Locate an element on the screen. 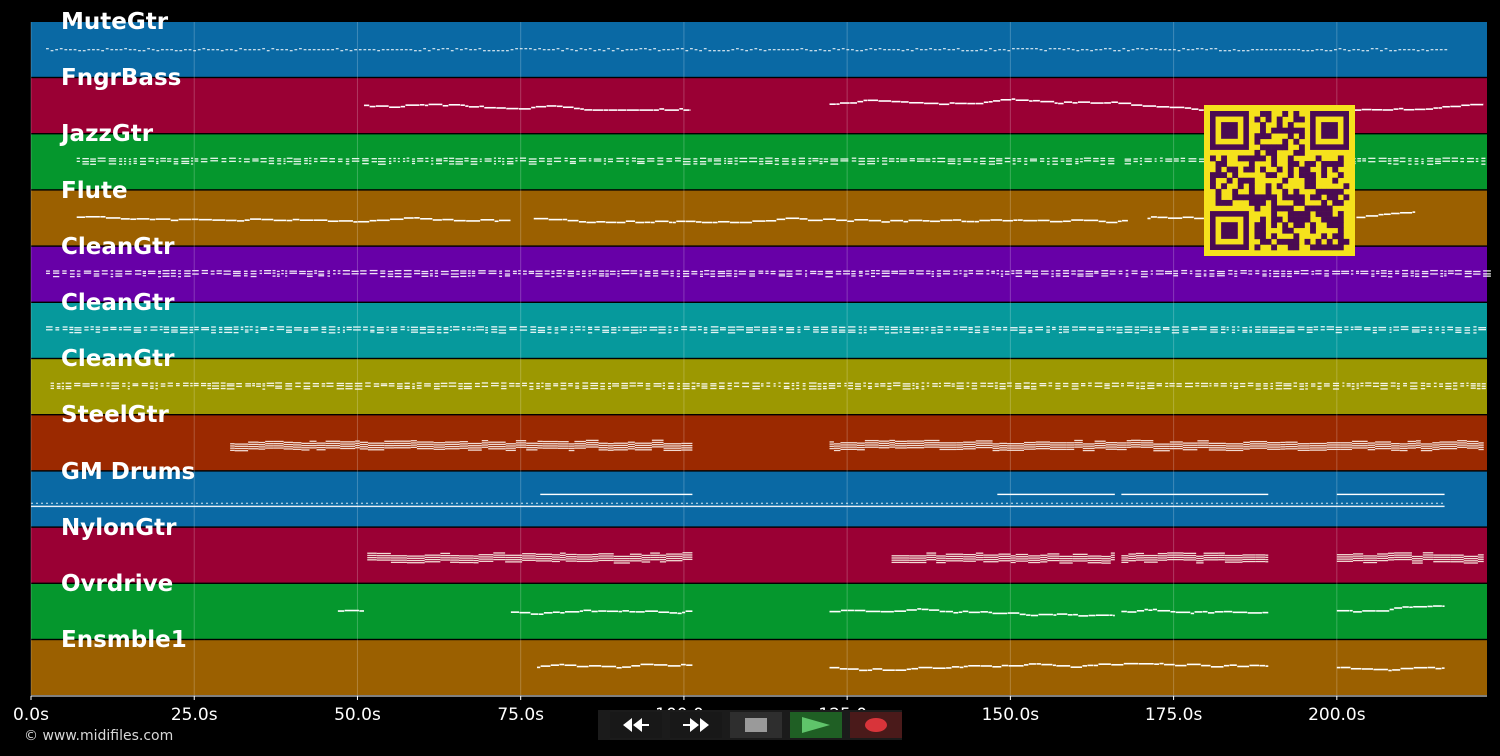 This screenshot has height=756, width=1500. record-button is located at coordinates (876, 725).